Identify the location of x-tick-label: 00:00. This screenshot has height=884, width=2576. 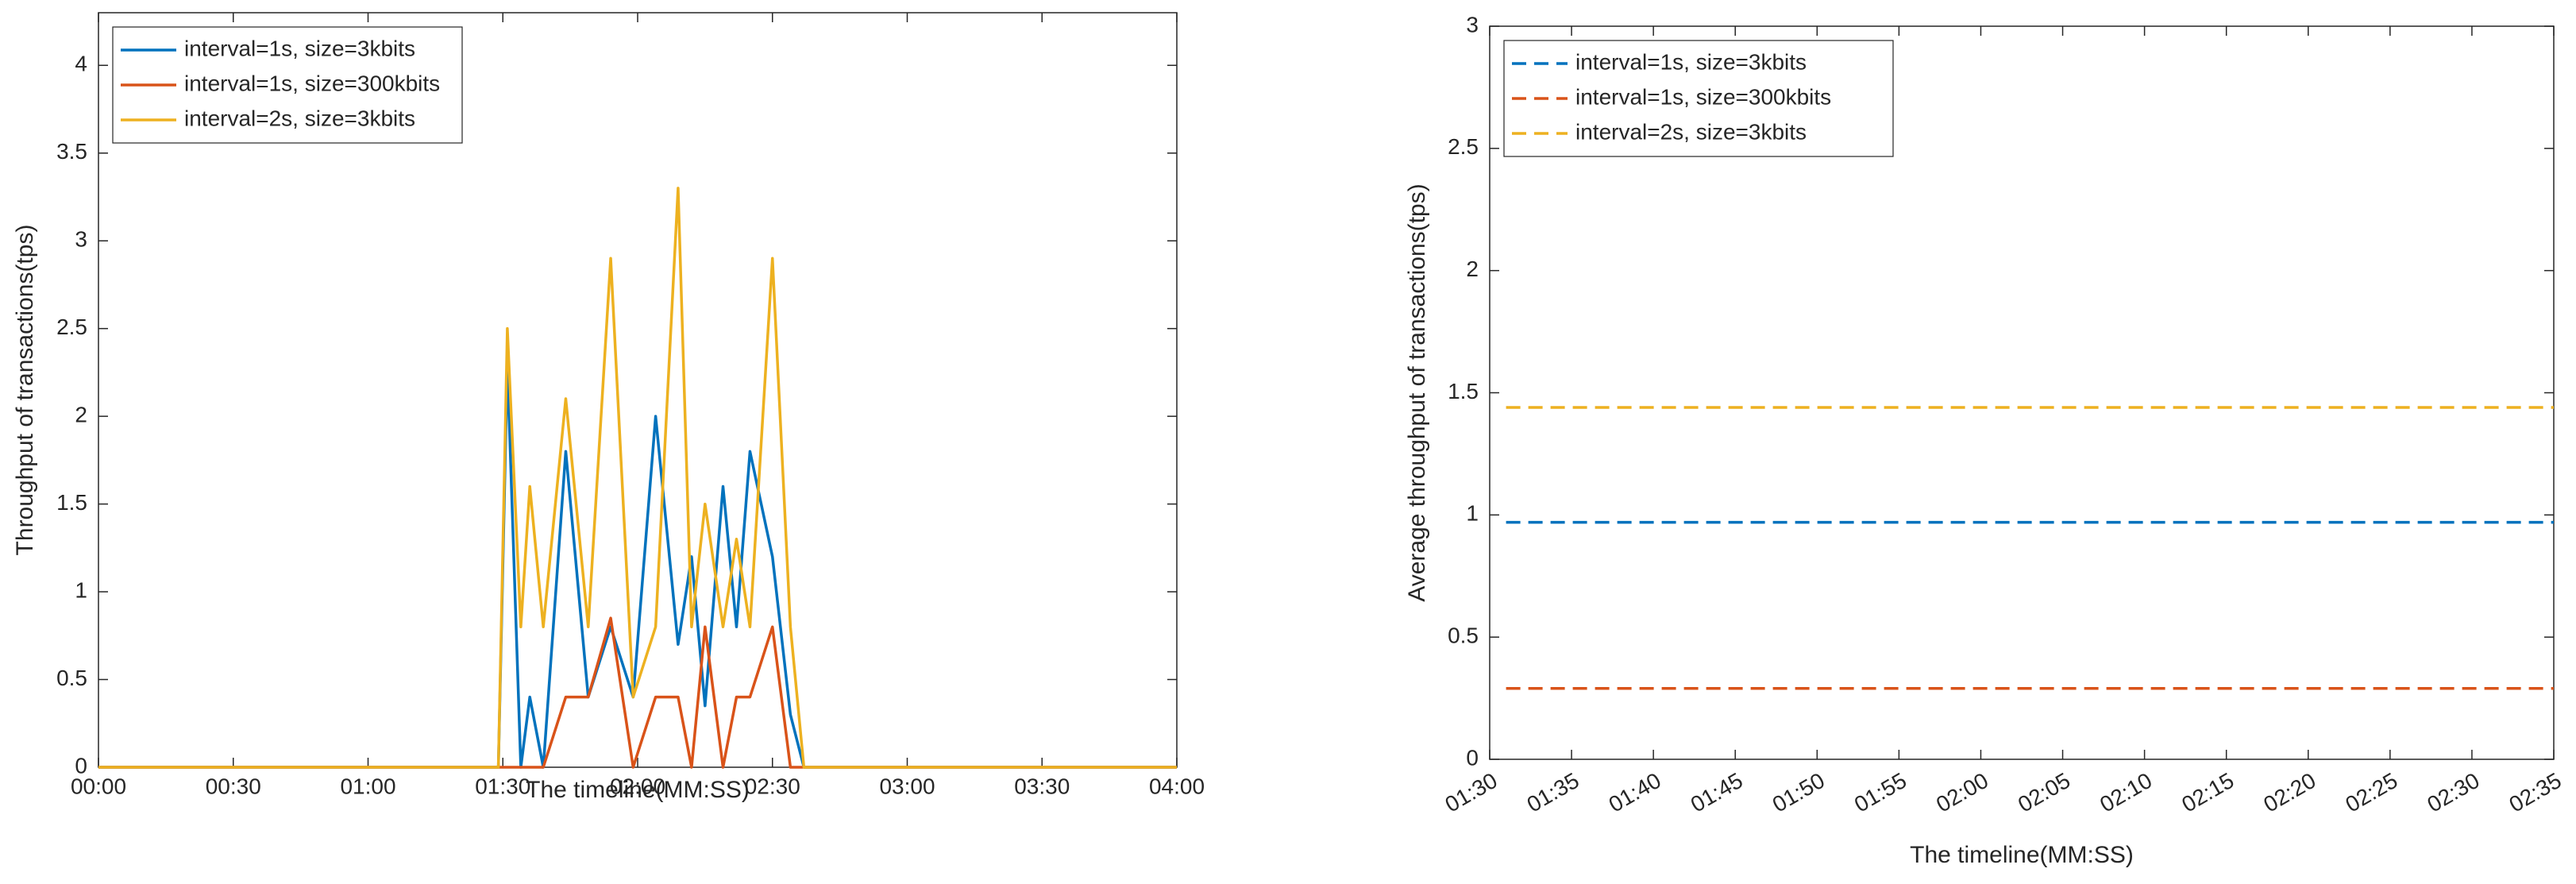
(98, 786).